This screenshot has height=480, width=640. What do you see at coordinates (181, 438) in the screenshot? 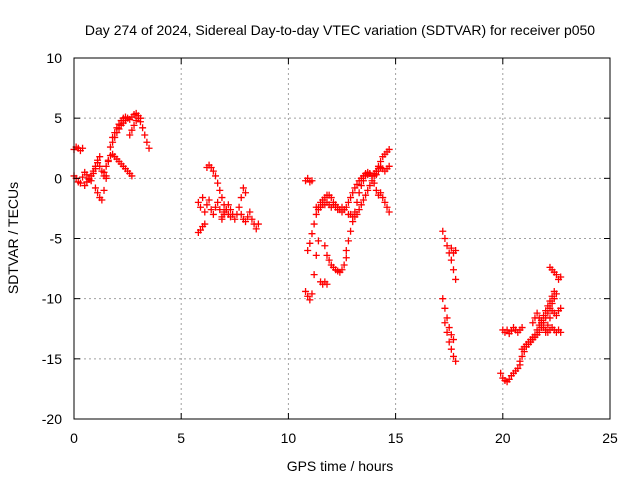
I see `x-tick-label-1: 5` at bounding box center [181, 438].